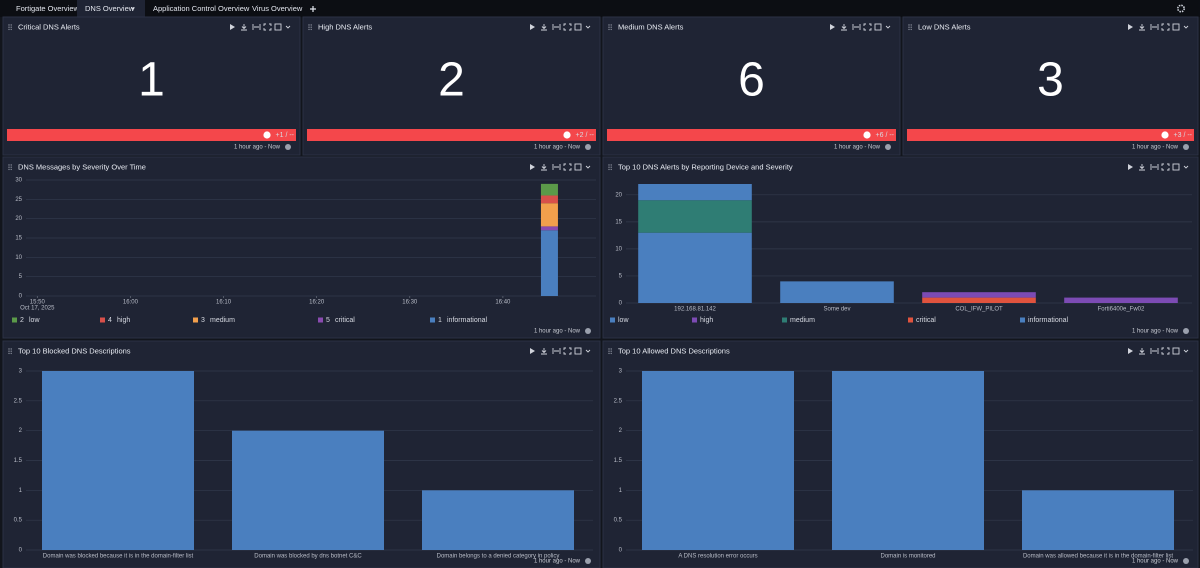 The width and height of the screenshot is (1200, 568). I want to click on legend-label: low, so click(623, 320).